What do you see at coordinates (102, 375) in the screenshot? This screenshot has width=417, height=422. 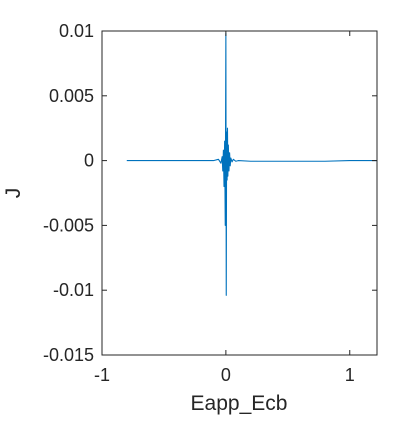 I see `x-tick-label: -1` at bounding box center [102, 375].